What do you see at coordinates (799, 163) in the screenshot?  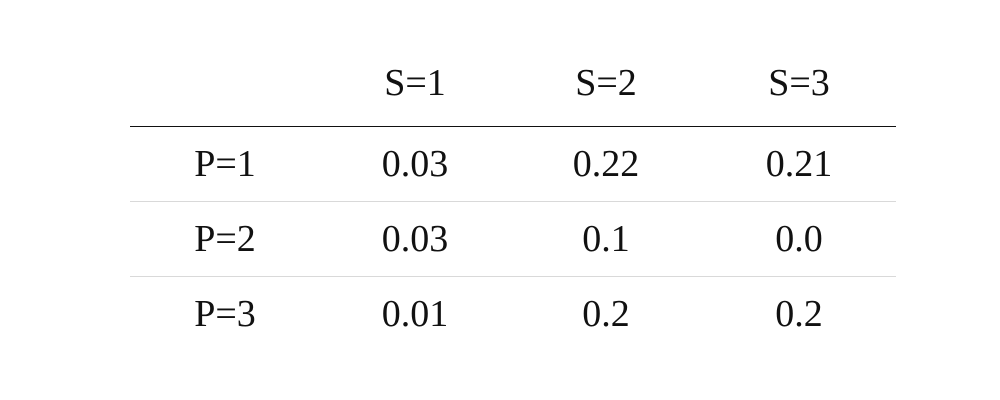 I see `table-cell: 0.21` at bounding box center [799, 163].